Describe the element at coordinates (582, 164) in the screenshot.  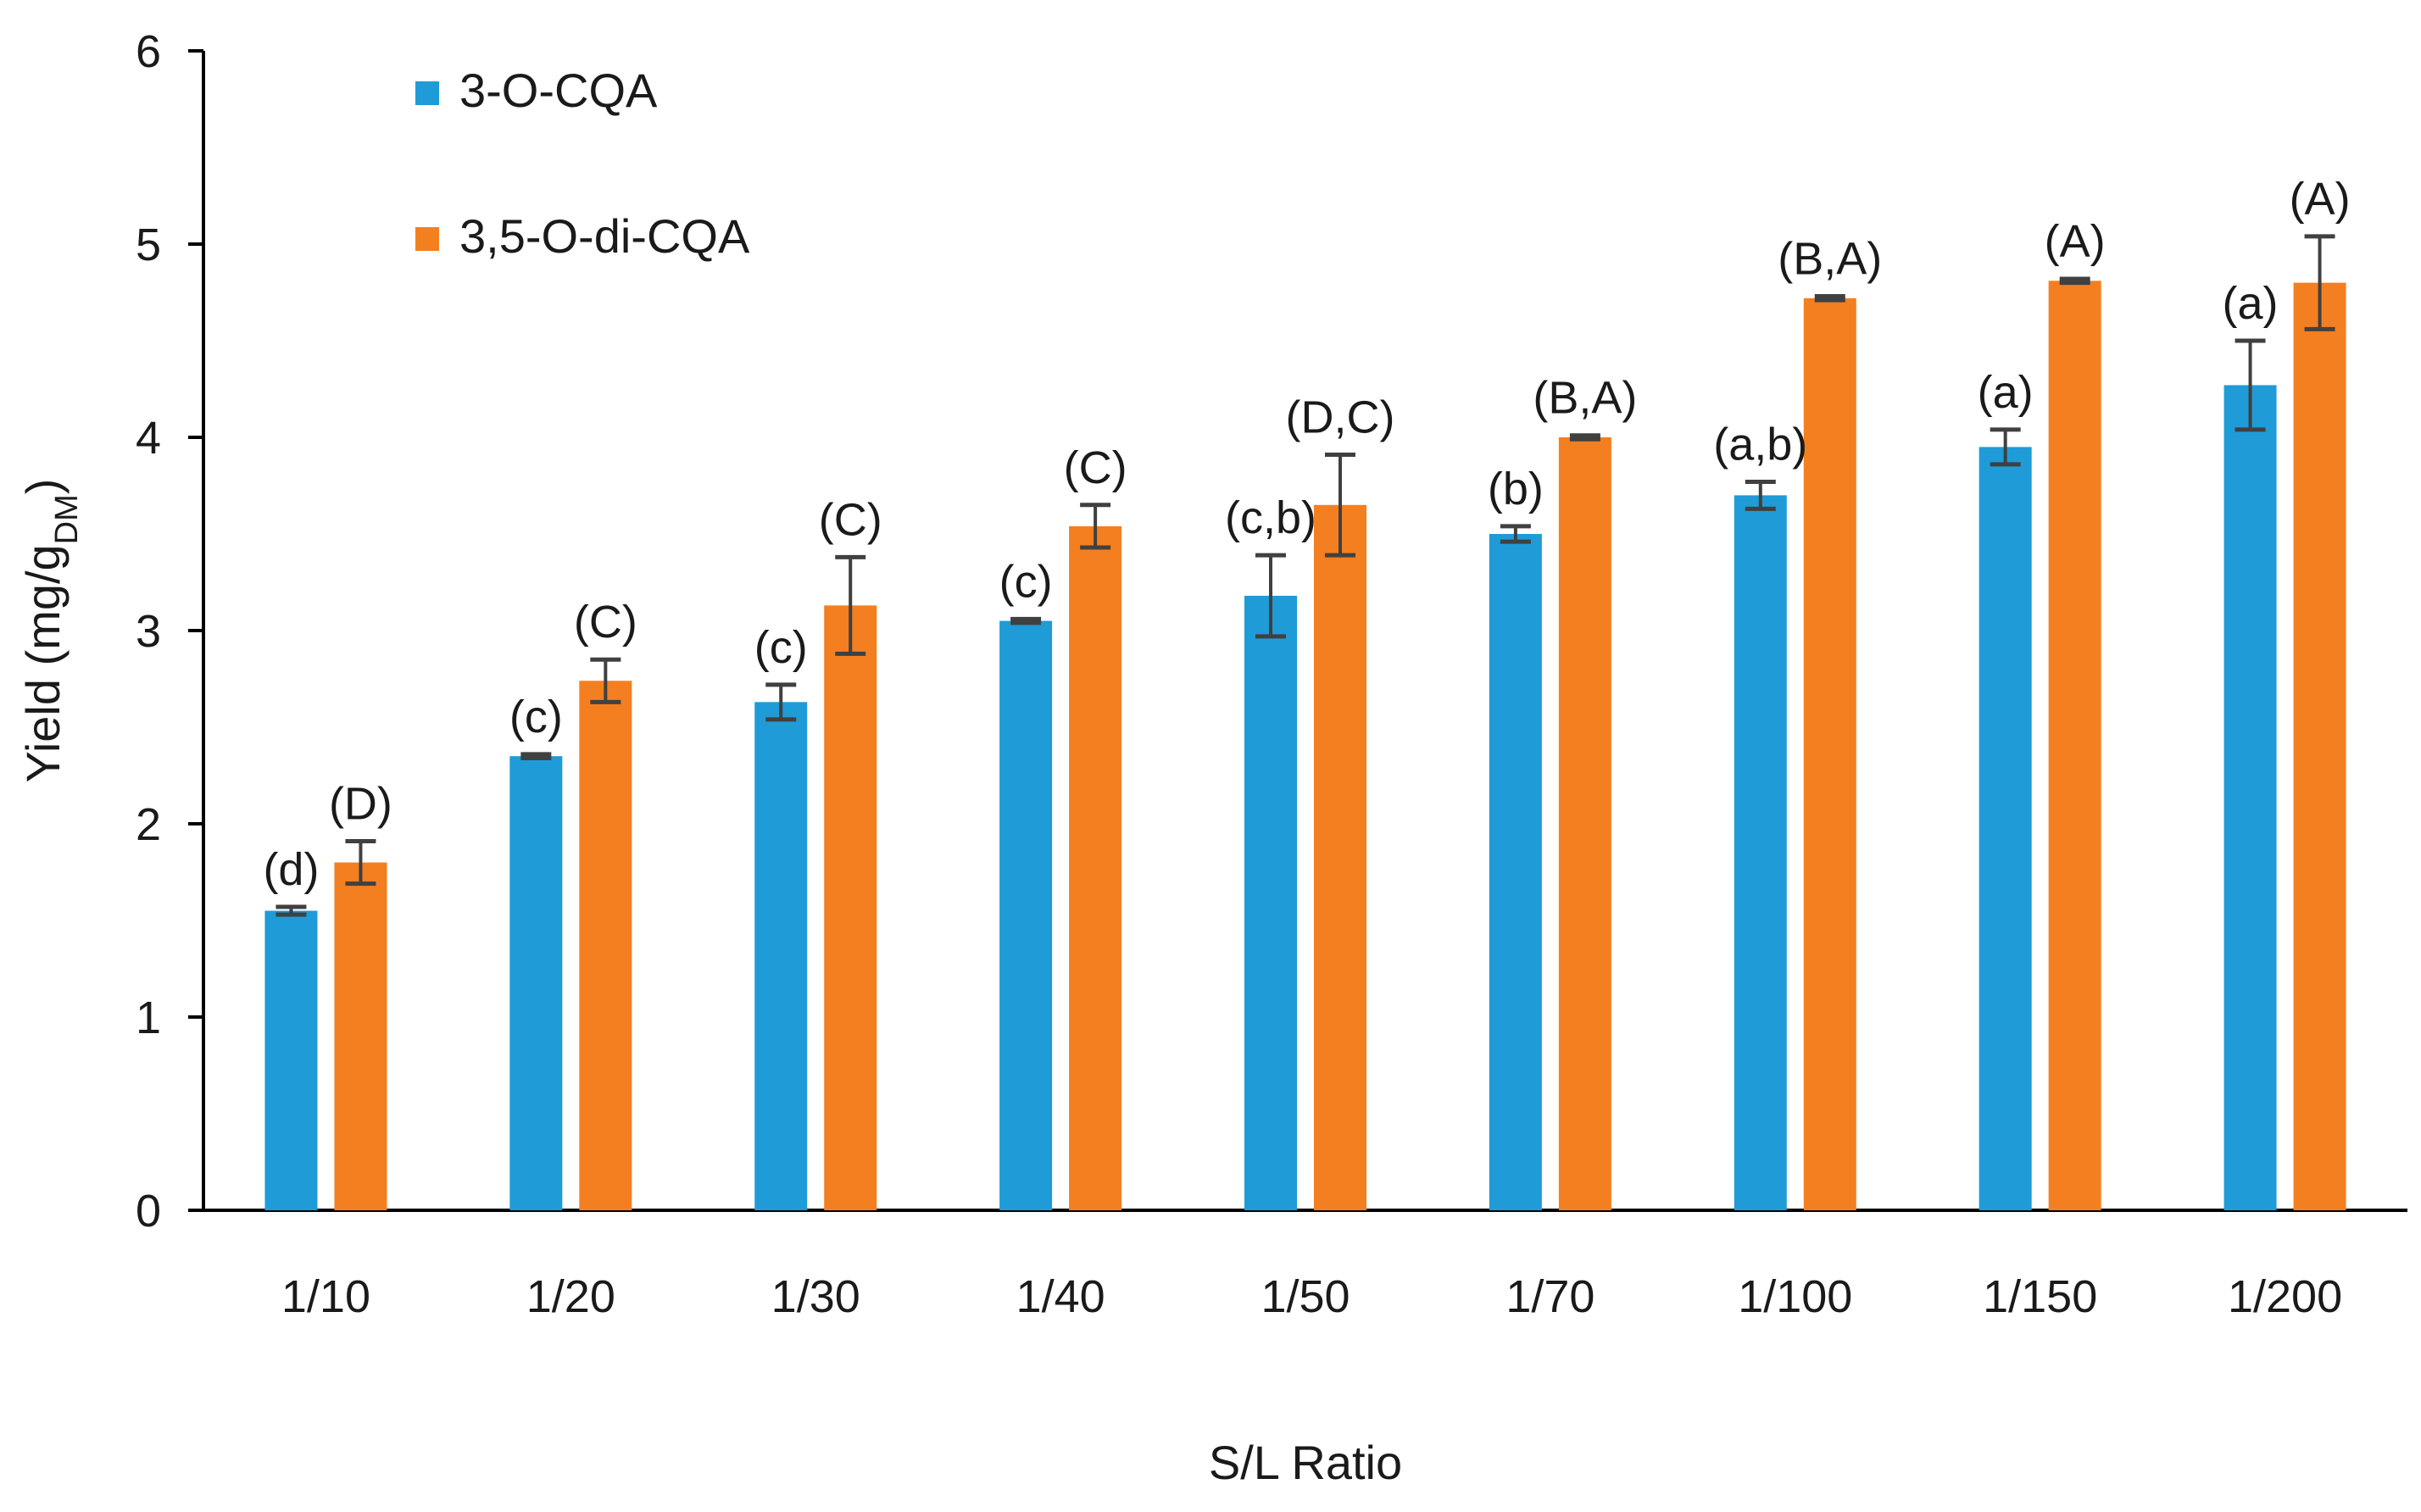
I see `legend: 3-O-CQA 3,5-O-di-CQA` at that location.